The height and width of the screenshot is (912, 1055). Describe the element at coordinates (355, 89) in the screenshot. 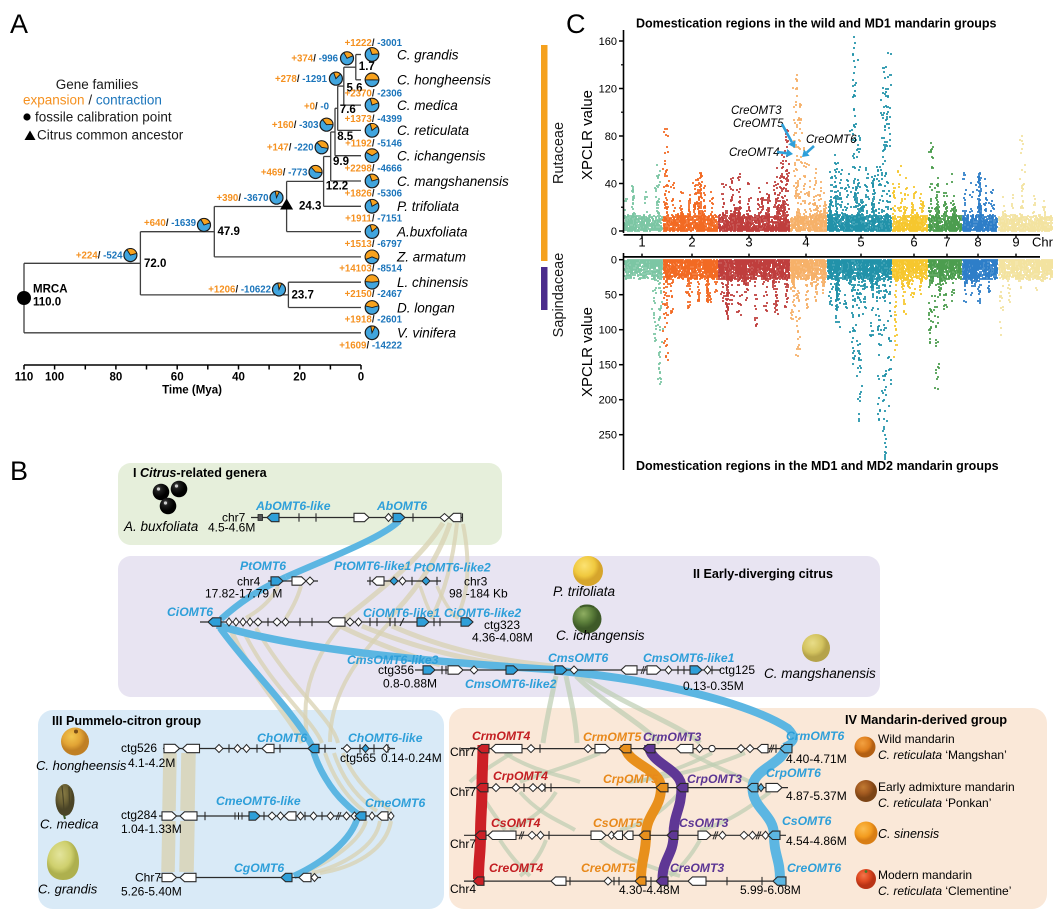

I see `svg-text: 5.6` at that location.